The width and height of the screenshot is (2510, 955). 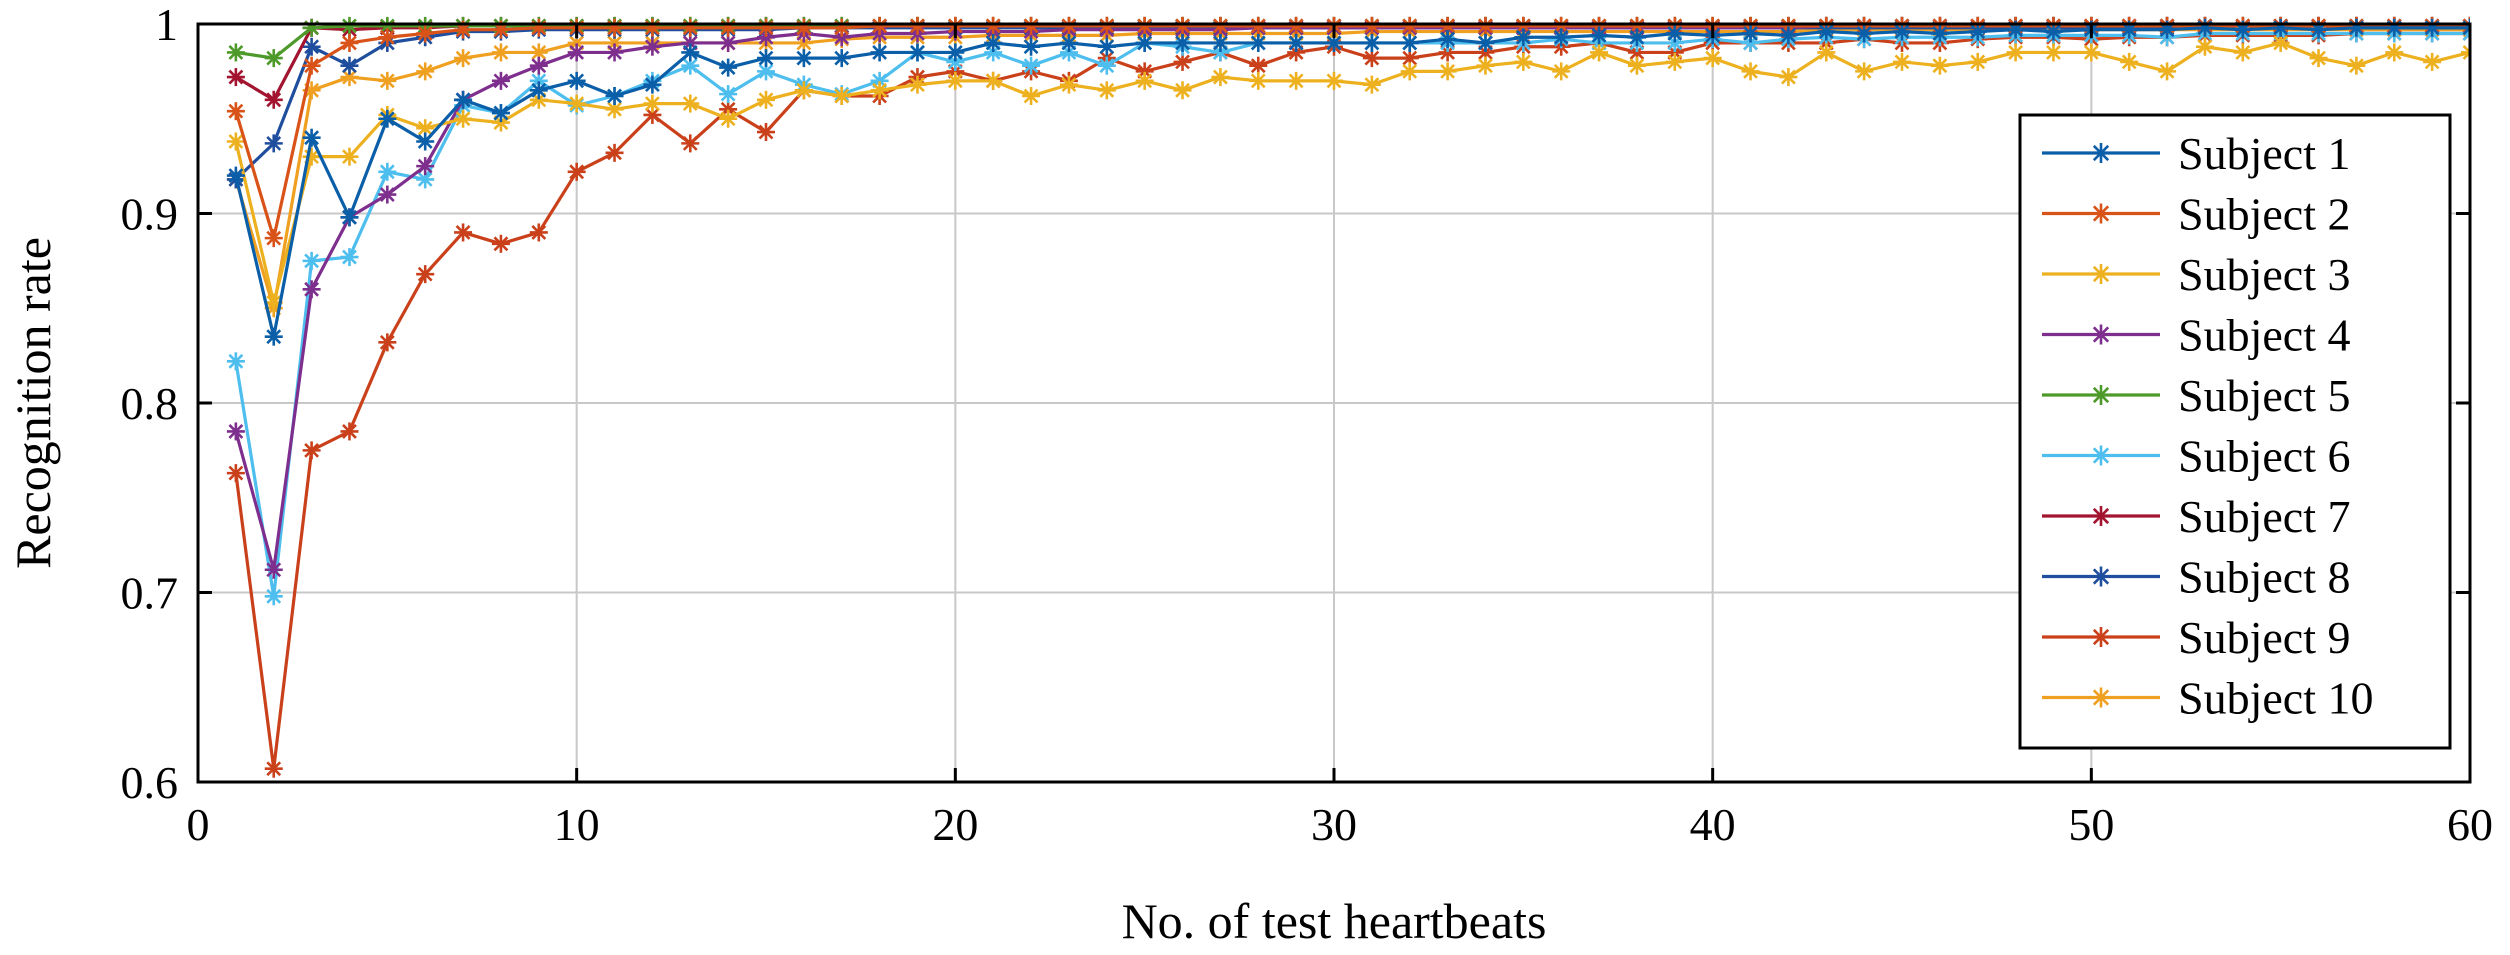 I want to click on legend-label: Subject 7, so click(x=2264, y=516).